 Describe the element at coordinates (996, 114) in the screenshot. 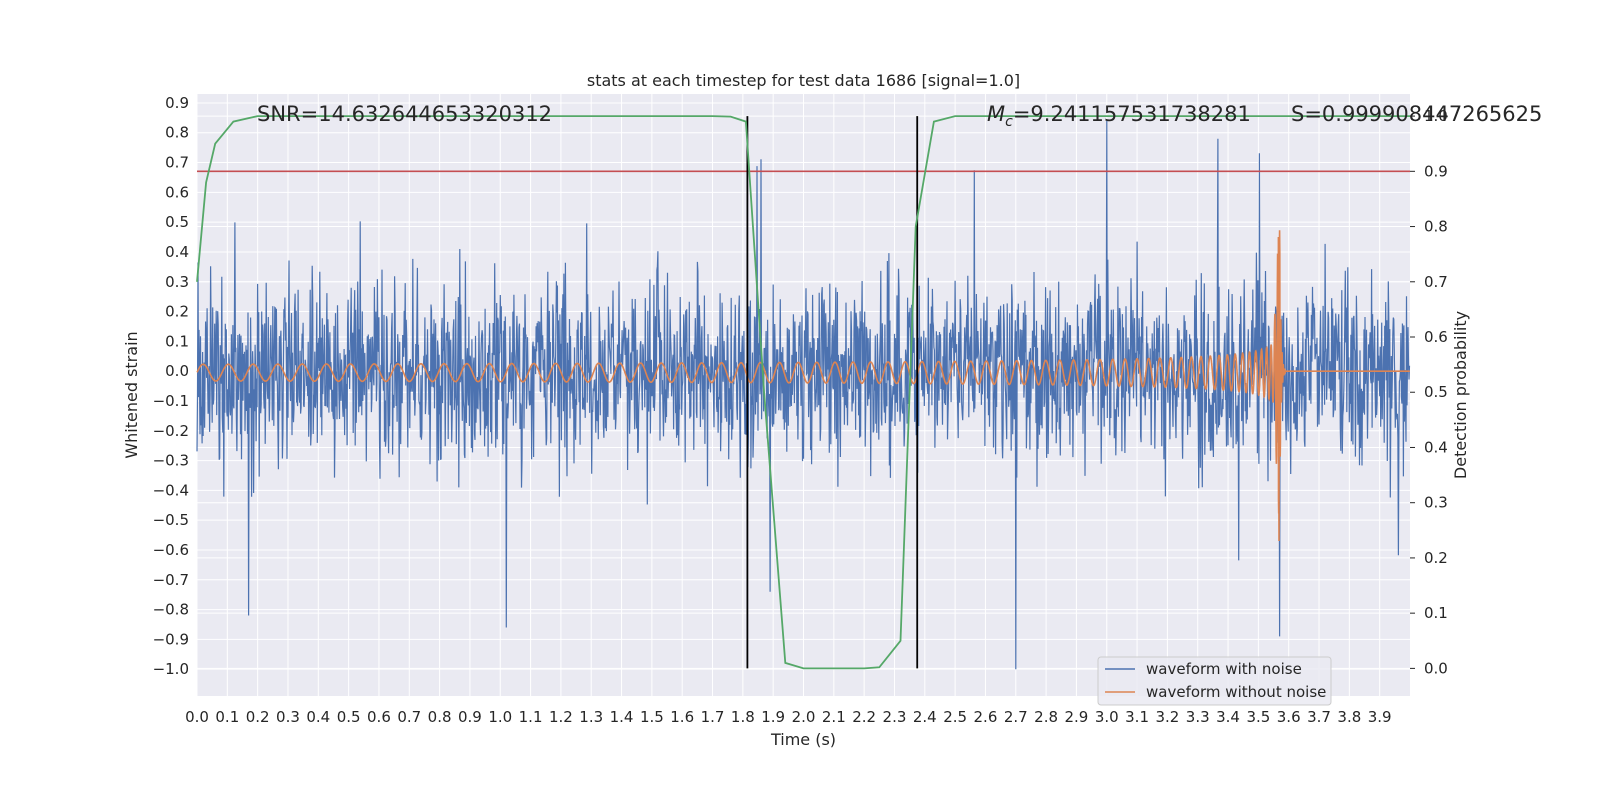

I see `mc-symbol: M` at that location.